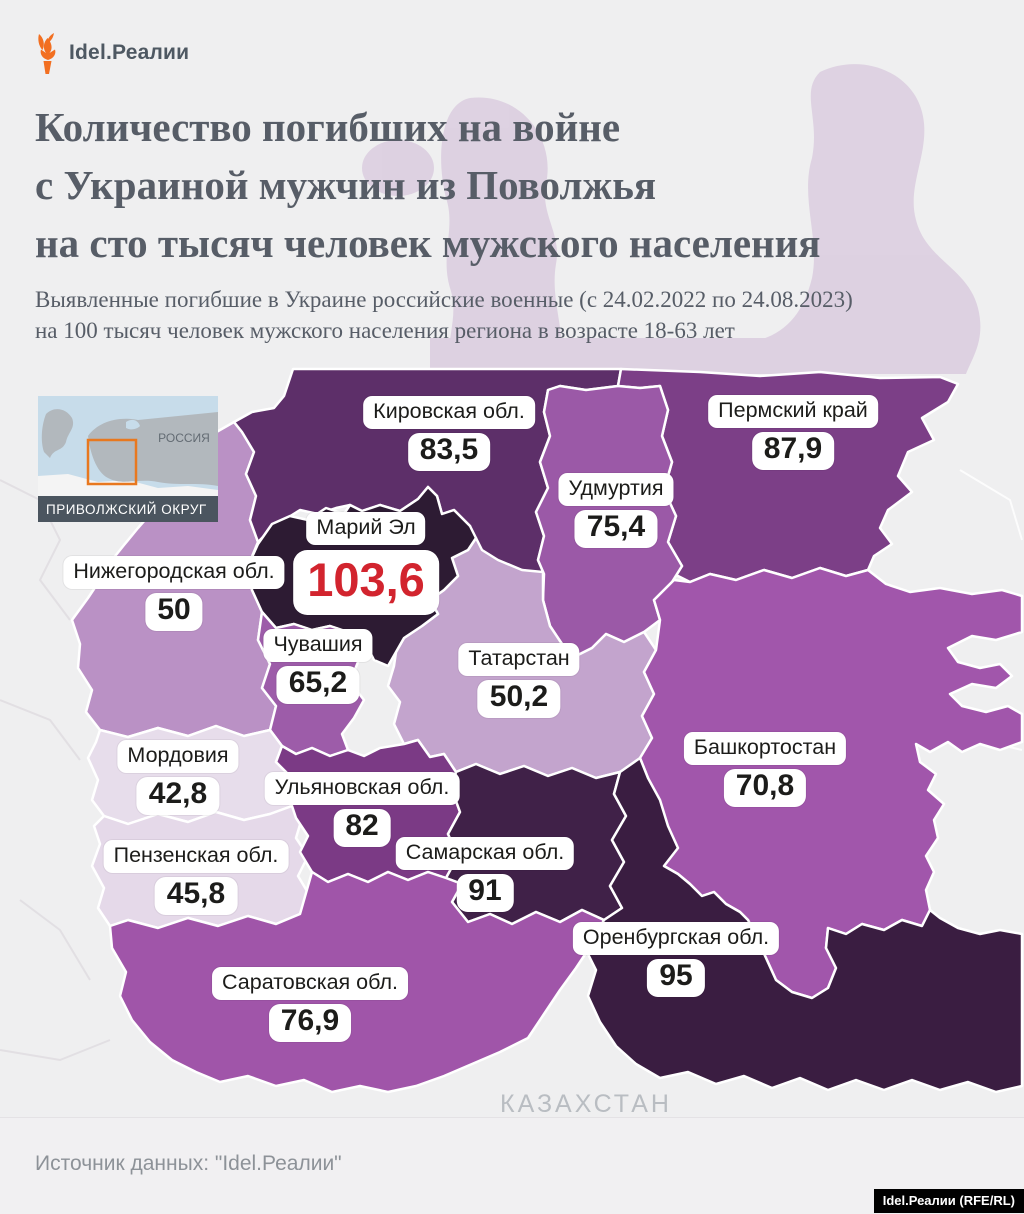  I want to click on inset-district-label: ПРИВОЛЖСКИЙ ОКРУГ, so click(126, 509).